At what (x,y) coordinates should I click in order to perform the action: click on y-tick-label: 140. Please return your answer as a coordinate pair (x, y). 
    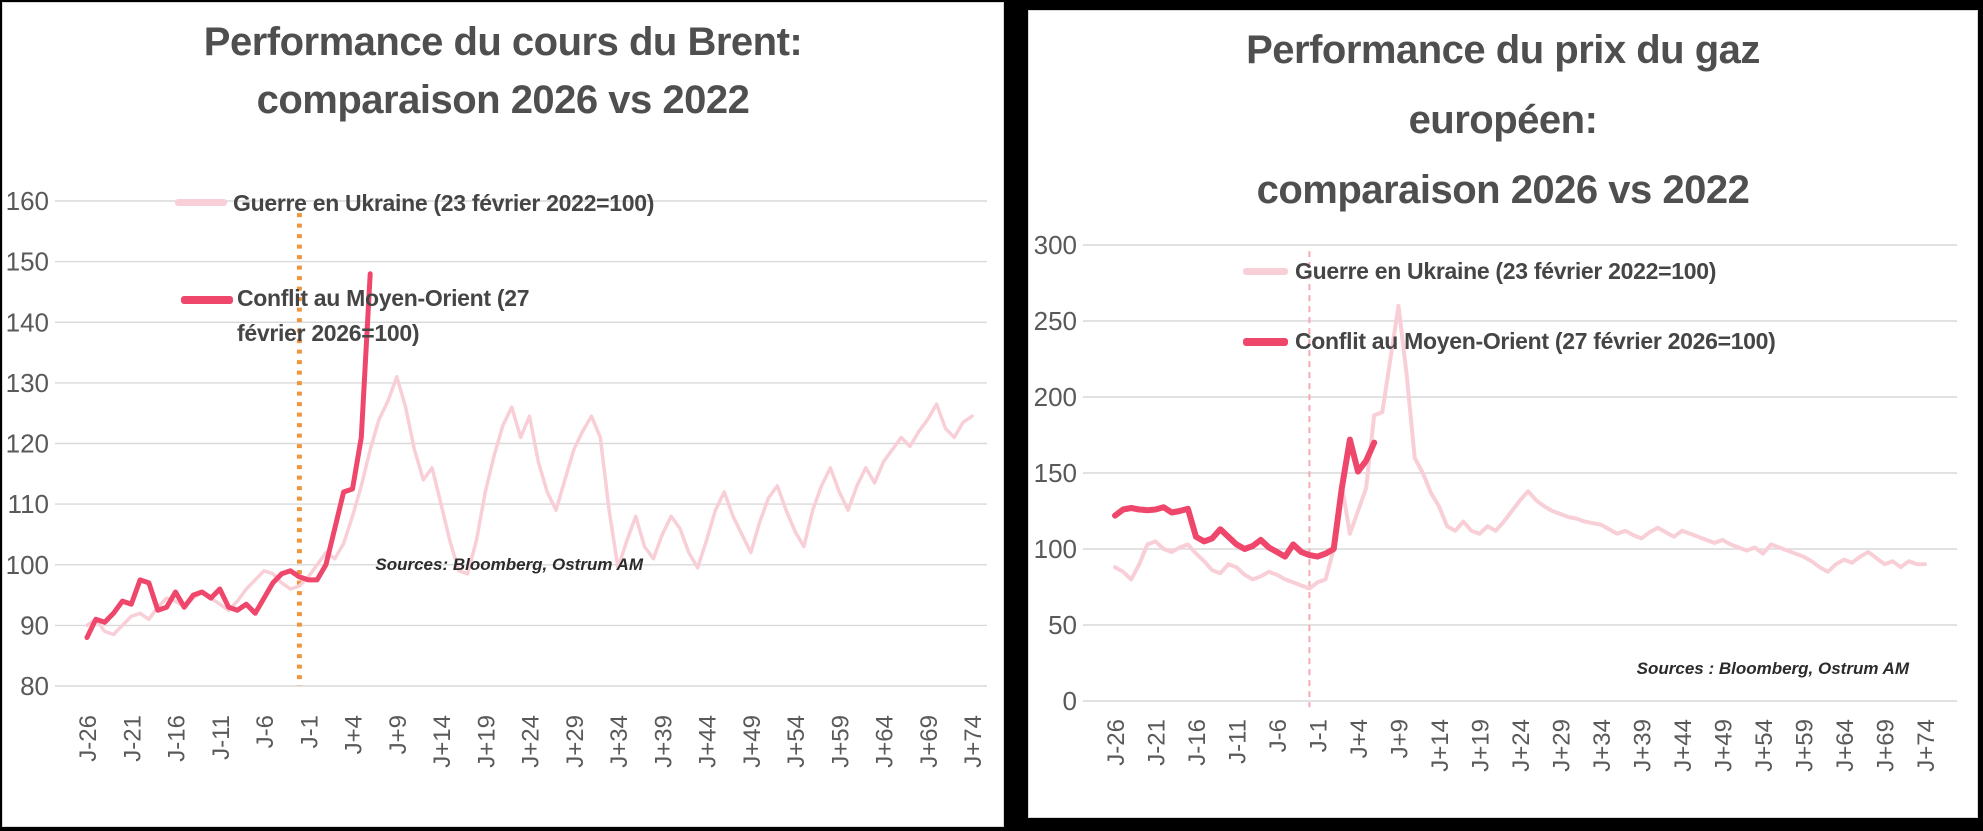
    Looking at the image, I should click on (27, 322).